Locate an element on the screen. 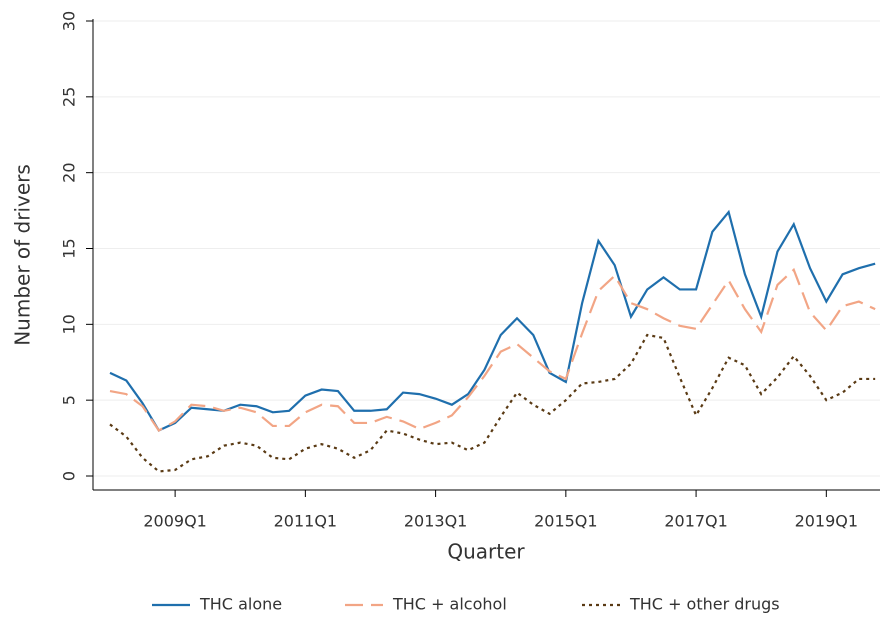 This screenshot has width=883, height=621. x-tick-label: 2019Q1 is located at coordinates (827, 521).